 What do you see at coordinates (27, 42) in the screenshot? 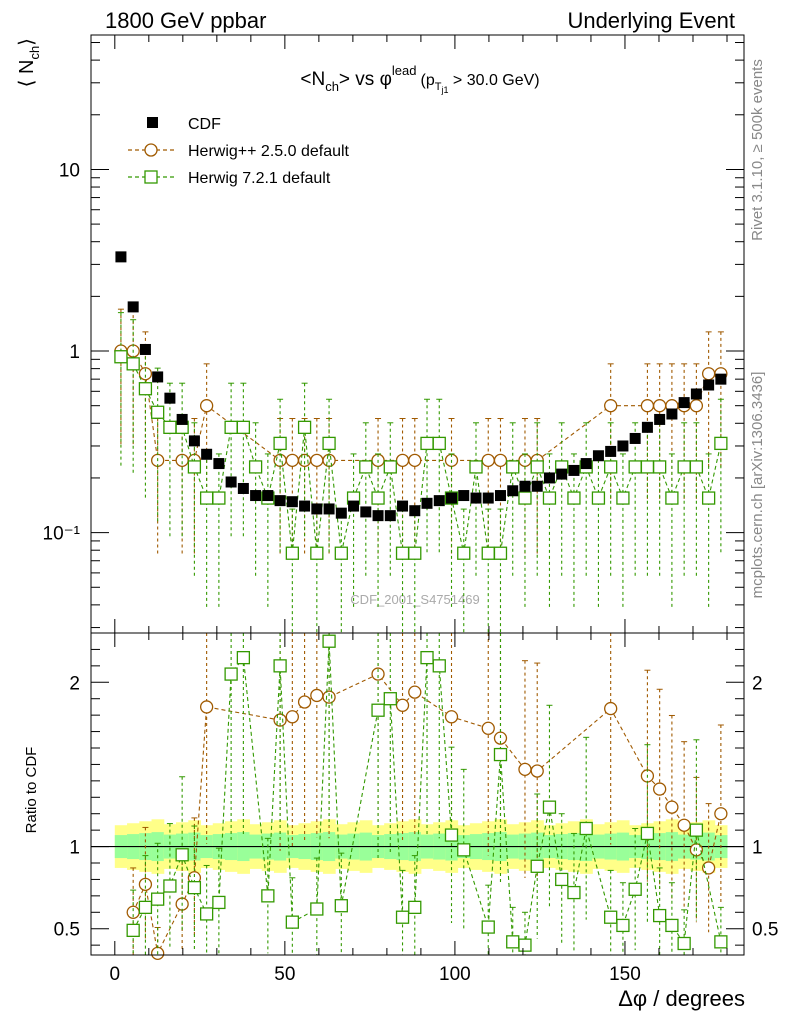
I see `y-axis-label-main-close: ⟩` at bounding box center [27, 42].